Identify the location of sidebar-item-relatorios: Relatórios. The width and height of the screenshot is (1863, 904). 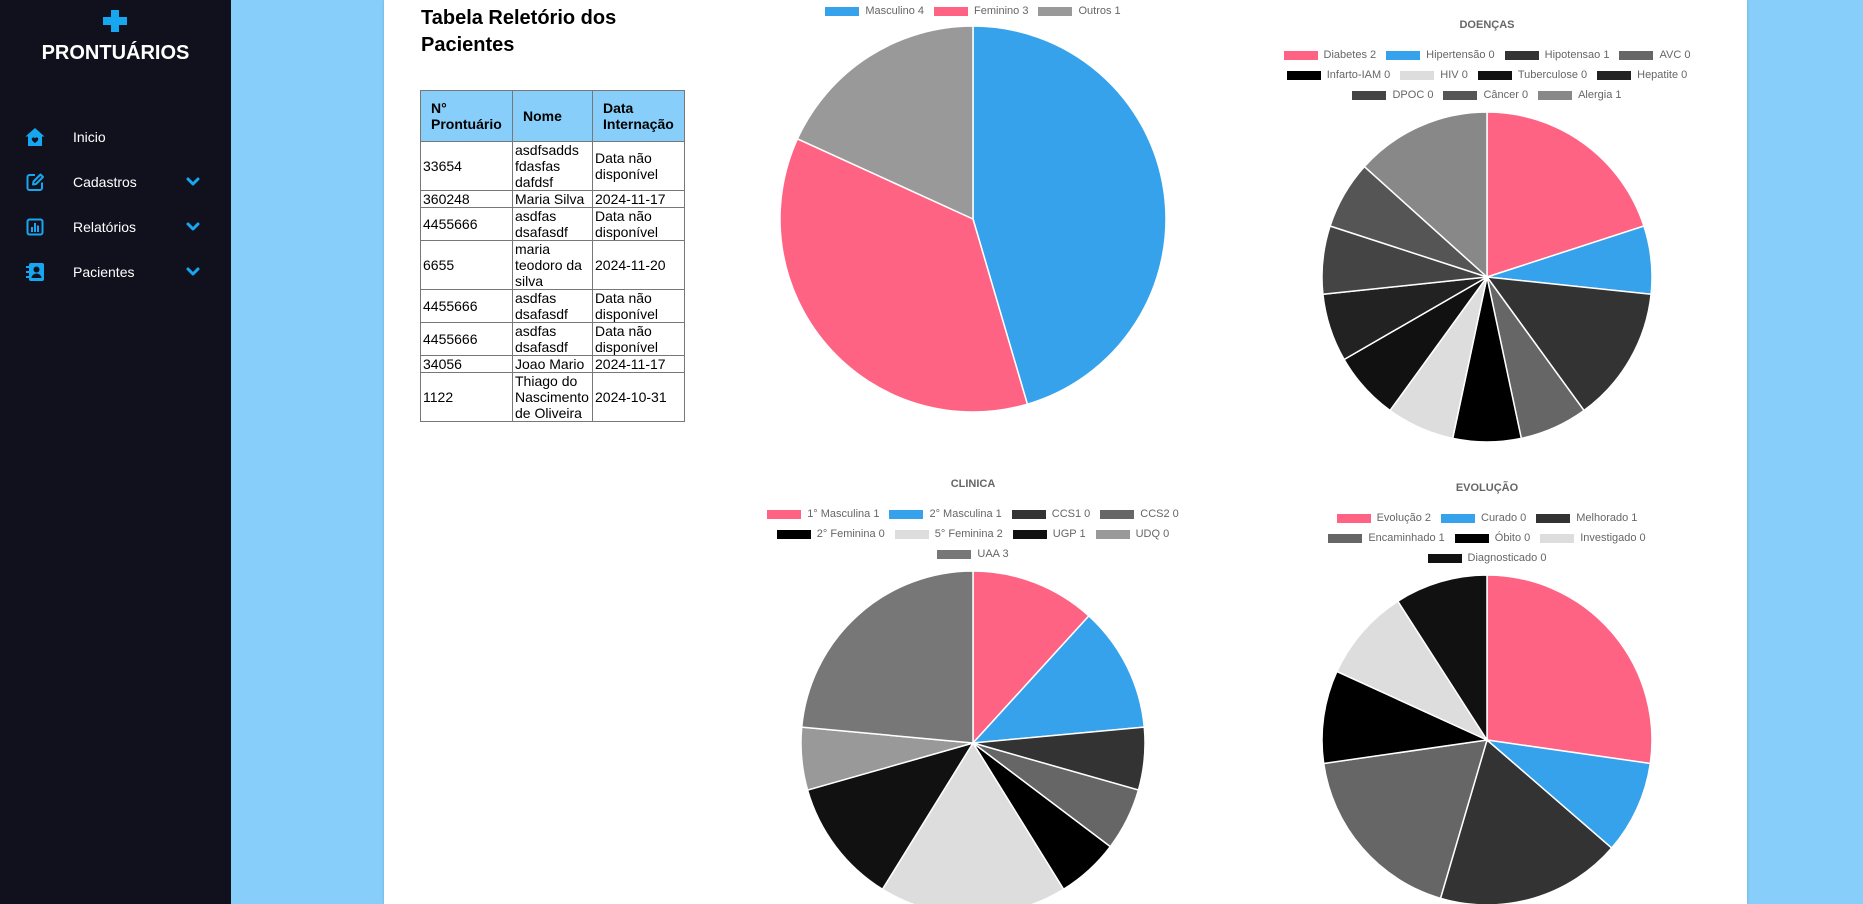
(115, 227).